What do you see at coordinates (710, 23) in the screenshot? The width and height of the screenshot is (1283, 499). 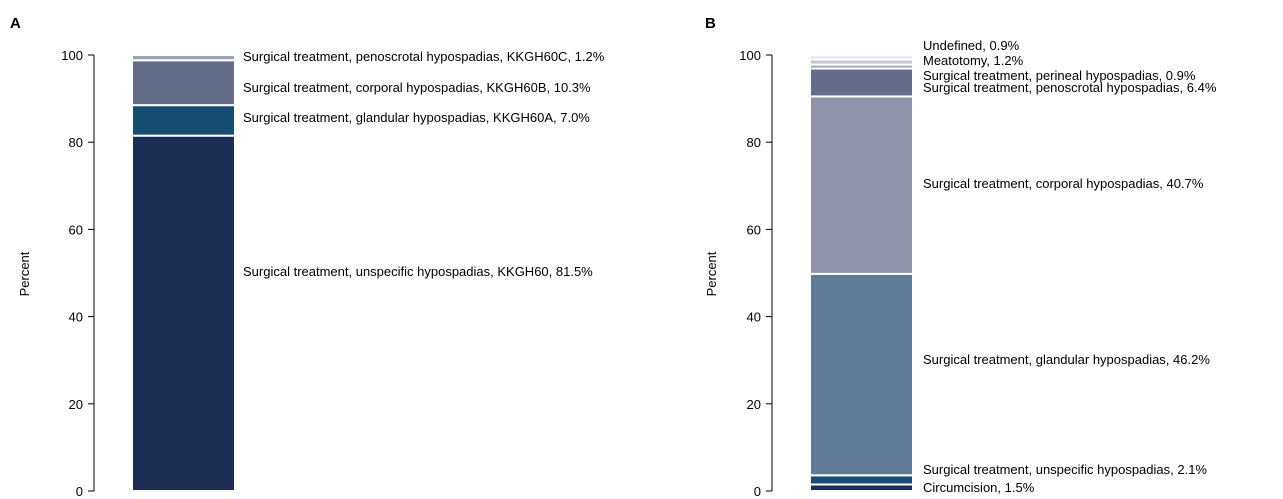 I see `panel-label: B` at bounding box center [710, 23].